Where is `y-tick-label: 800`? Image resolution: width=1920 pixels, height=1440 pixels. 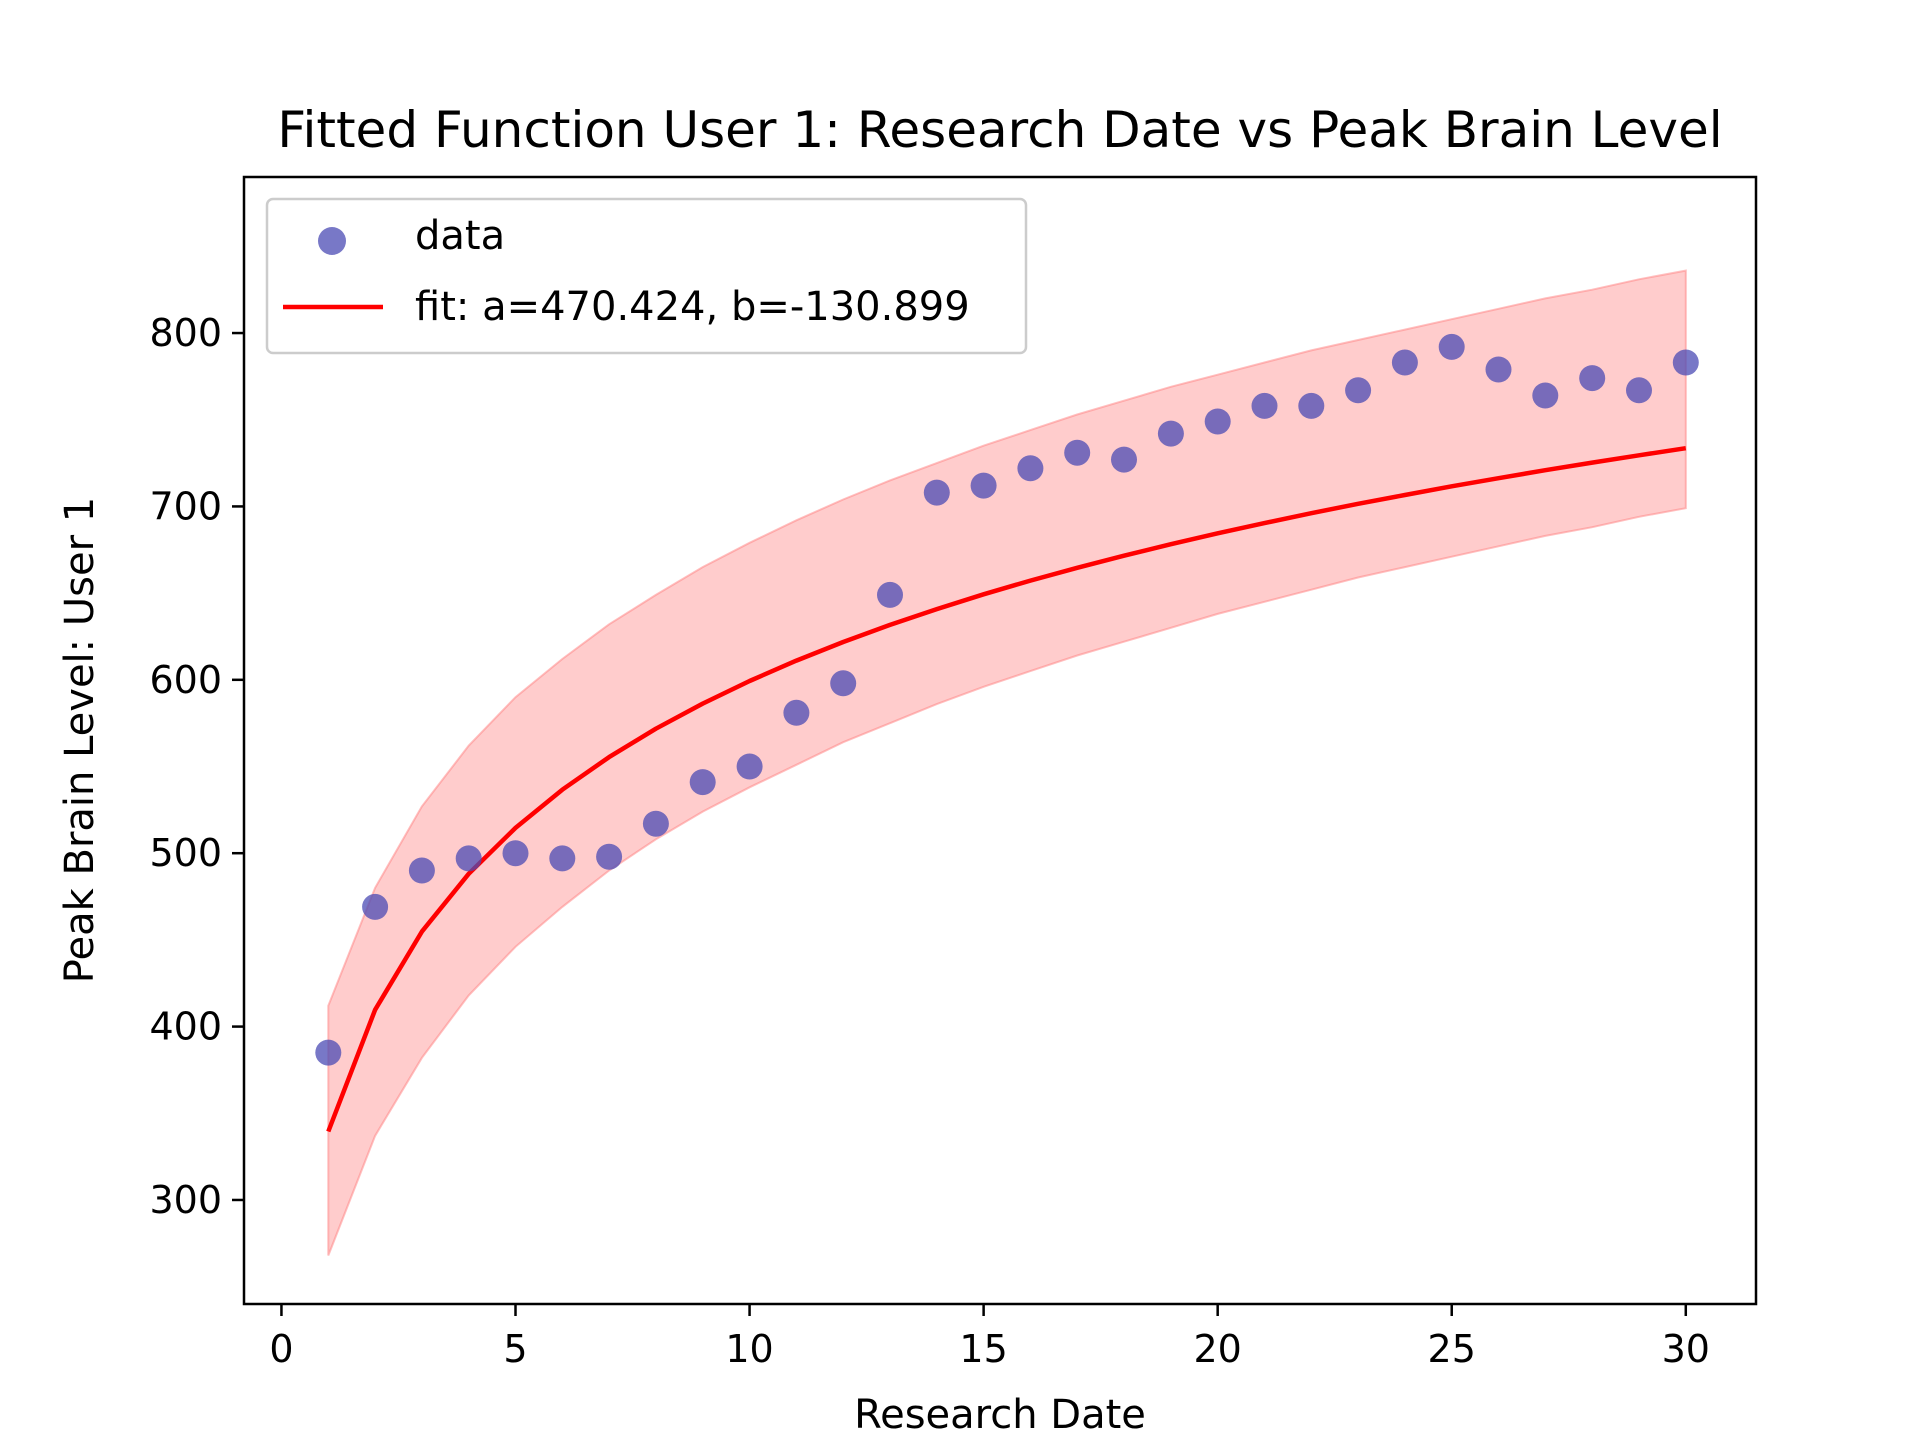
y-tick-label: 800 is located at coordinates (185, 333).